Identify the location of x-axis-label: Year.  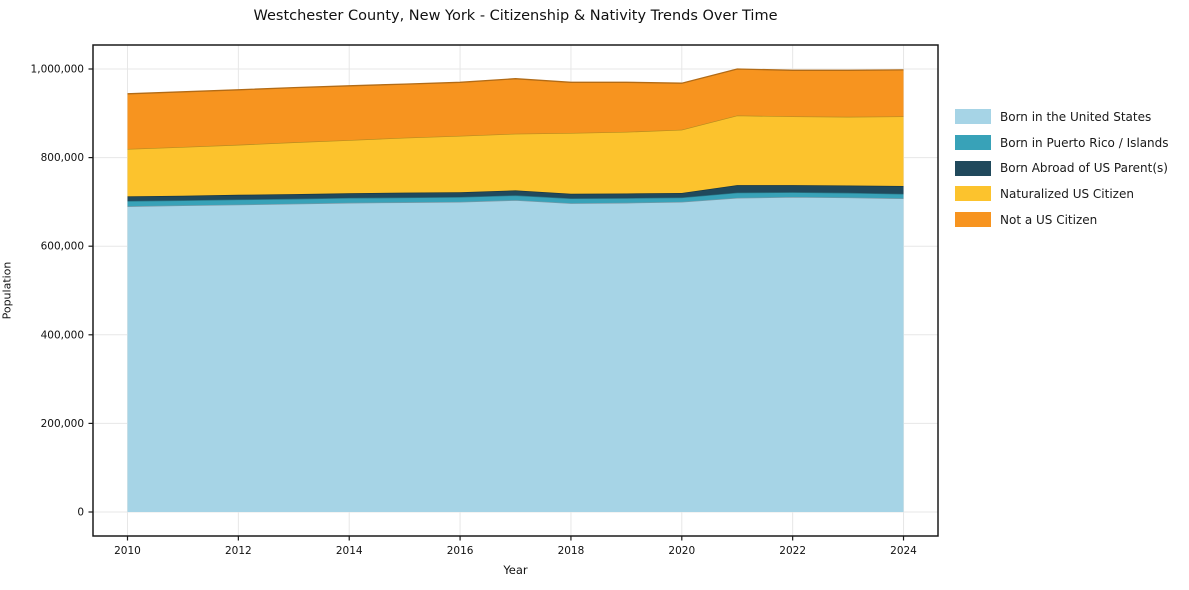
(515, 570).